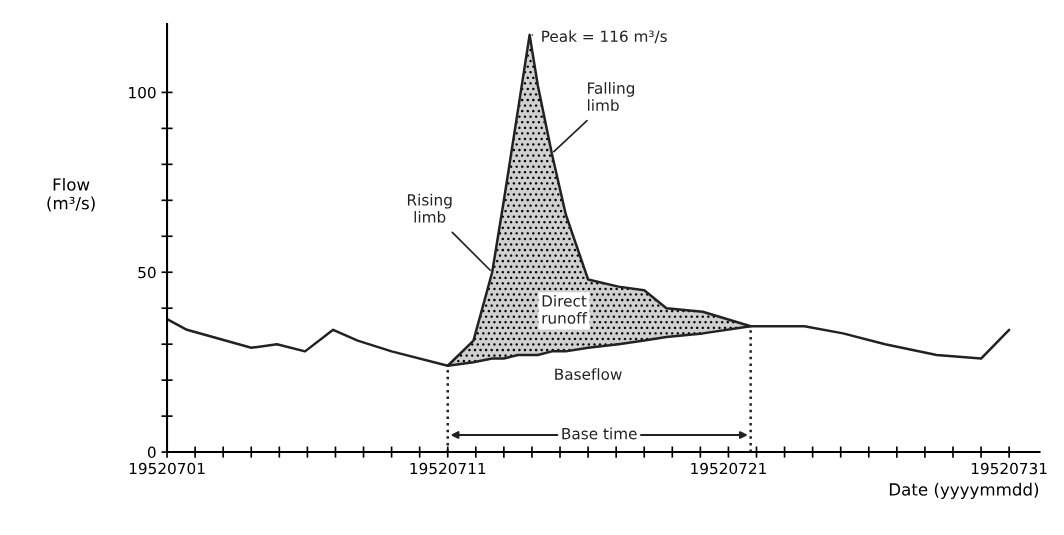  I want to click on x-tick-label: 19520721, so click(728, 468).